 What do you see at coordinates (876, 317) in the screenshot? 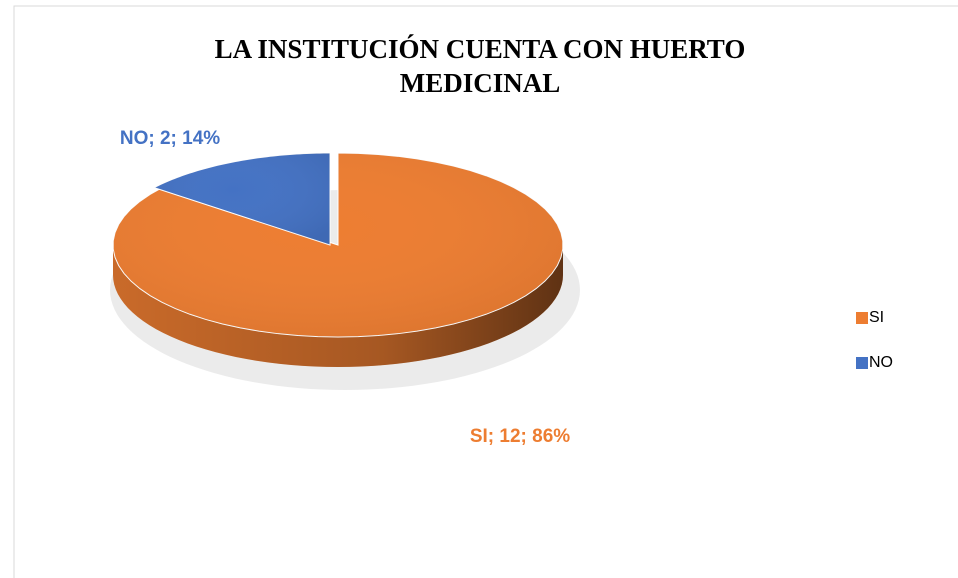
I see `legend-label: SI` at bounding box center [876, 317].